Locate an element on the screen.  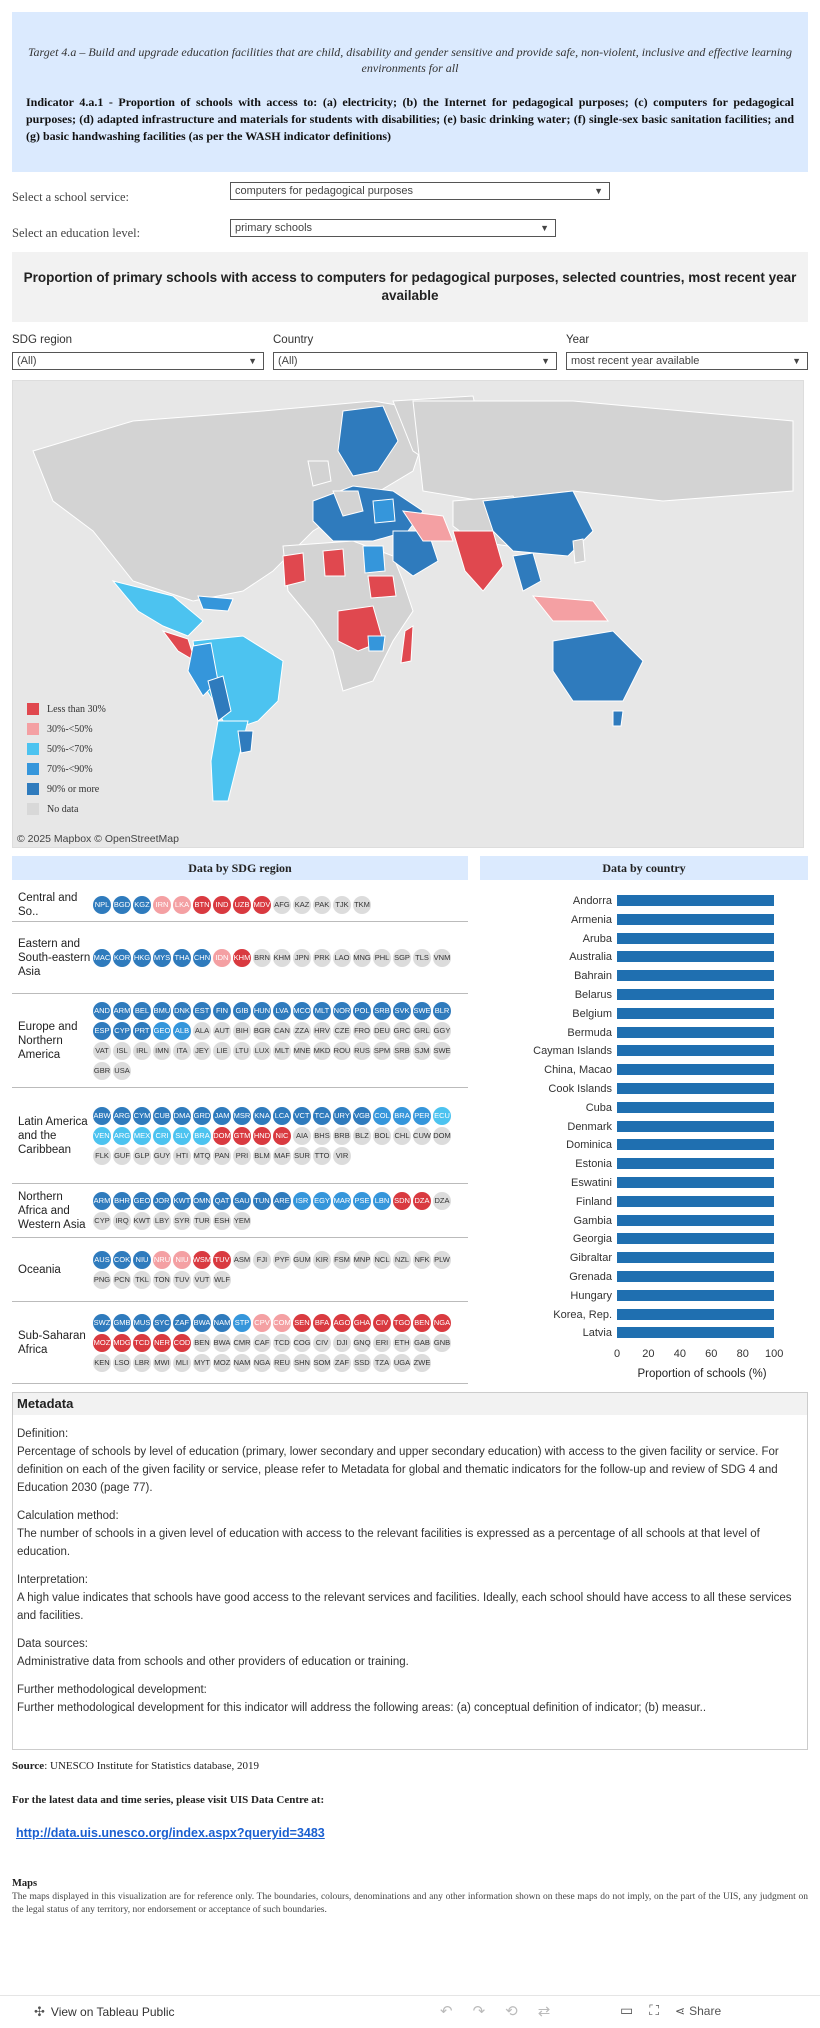
bar-row: Grenada is located at coordinates (643, 1277).